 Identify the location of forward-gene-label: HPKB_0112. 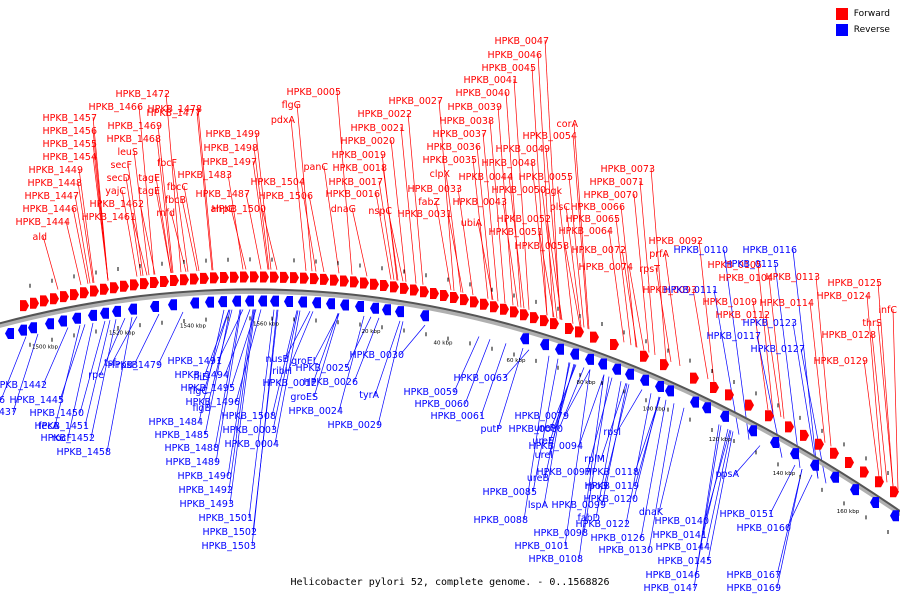
(742, 315).